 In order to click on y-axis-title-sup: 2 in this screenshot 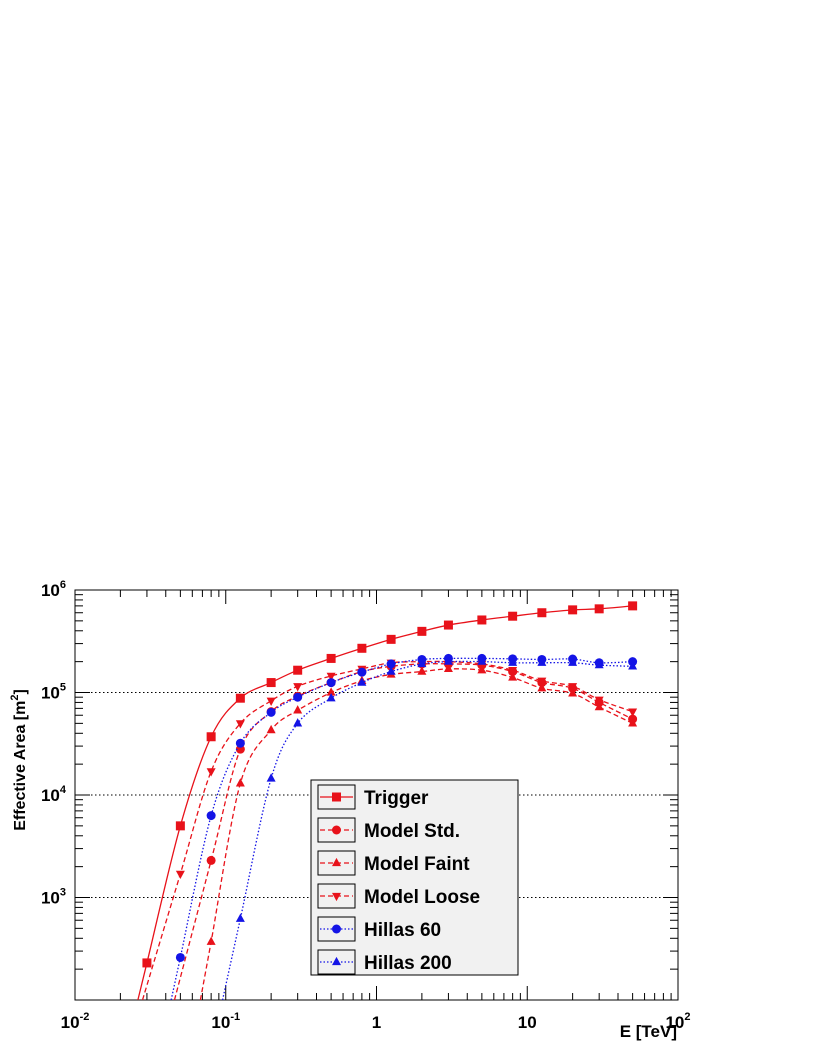, I will do `click(15, 698)`.